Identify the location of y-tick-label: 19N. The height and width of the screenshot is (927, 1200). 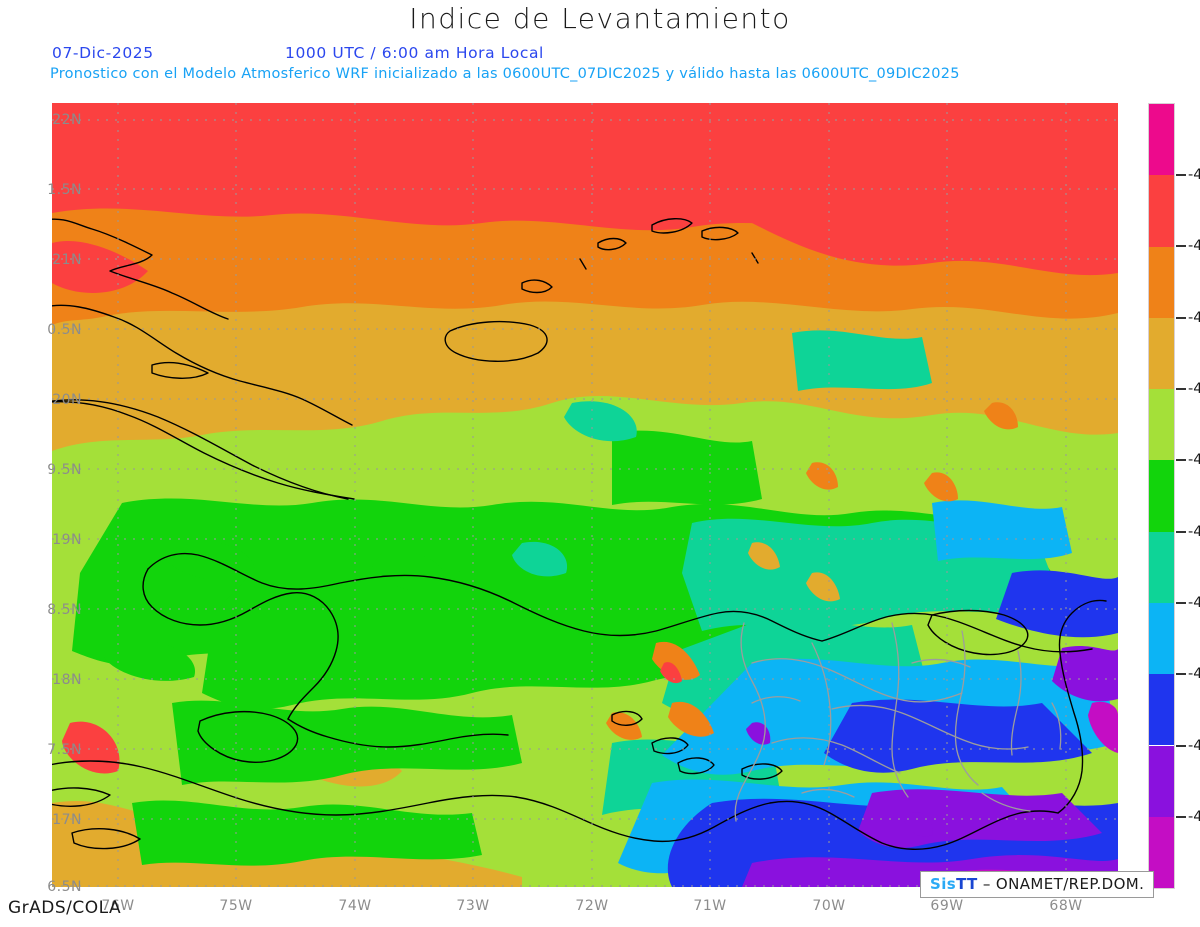
(67, 540).